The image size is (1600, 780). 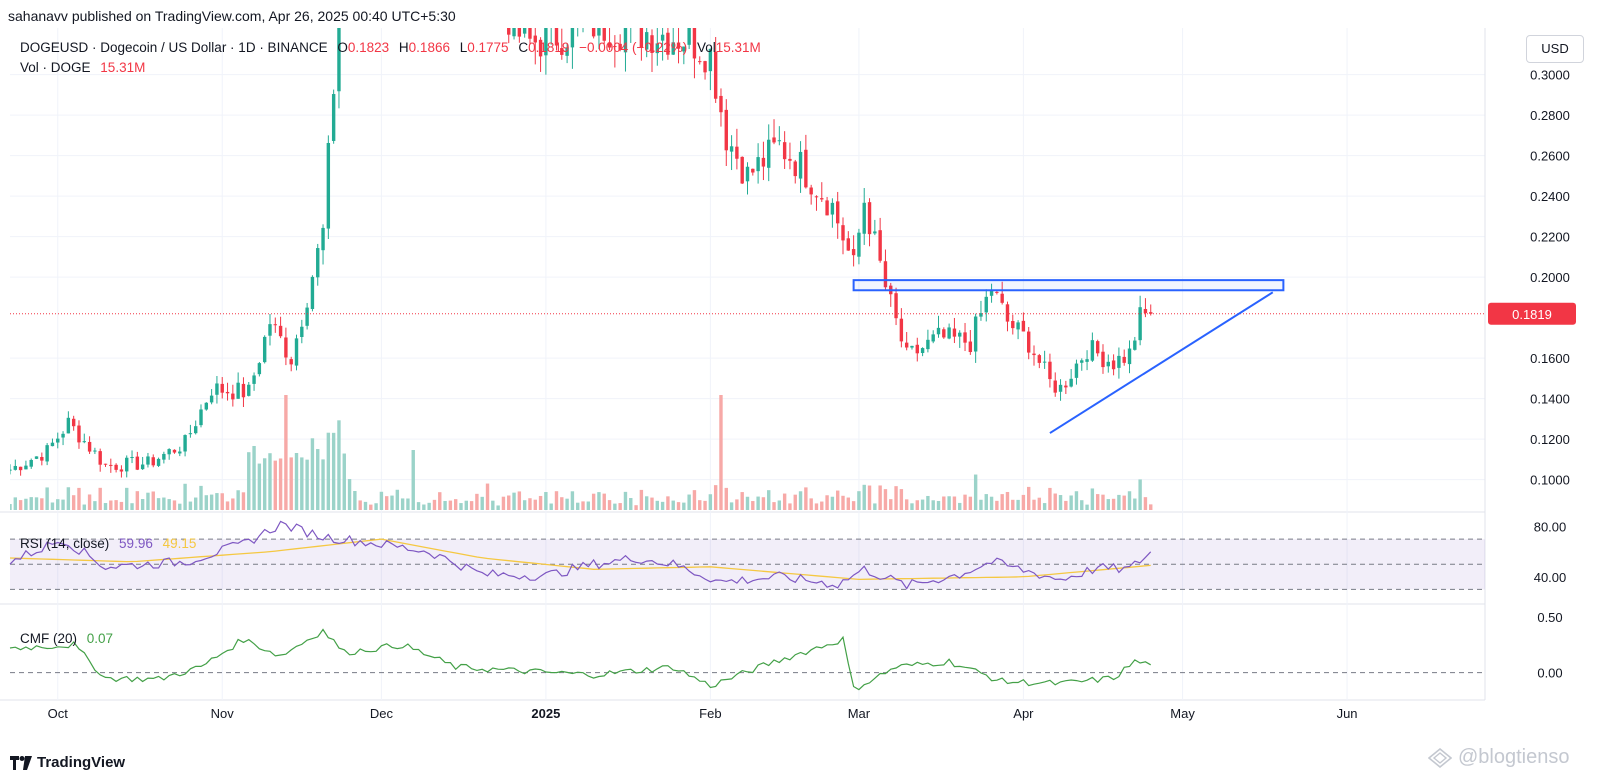 I want to click on diamond-logo-icon, so click(x=1440, y=757).